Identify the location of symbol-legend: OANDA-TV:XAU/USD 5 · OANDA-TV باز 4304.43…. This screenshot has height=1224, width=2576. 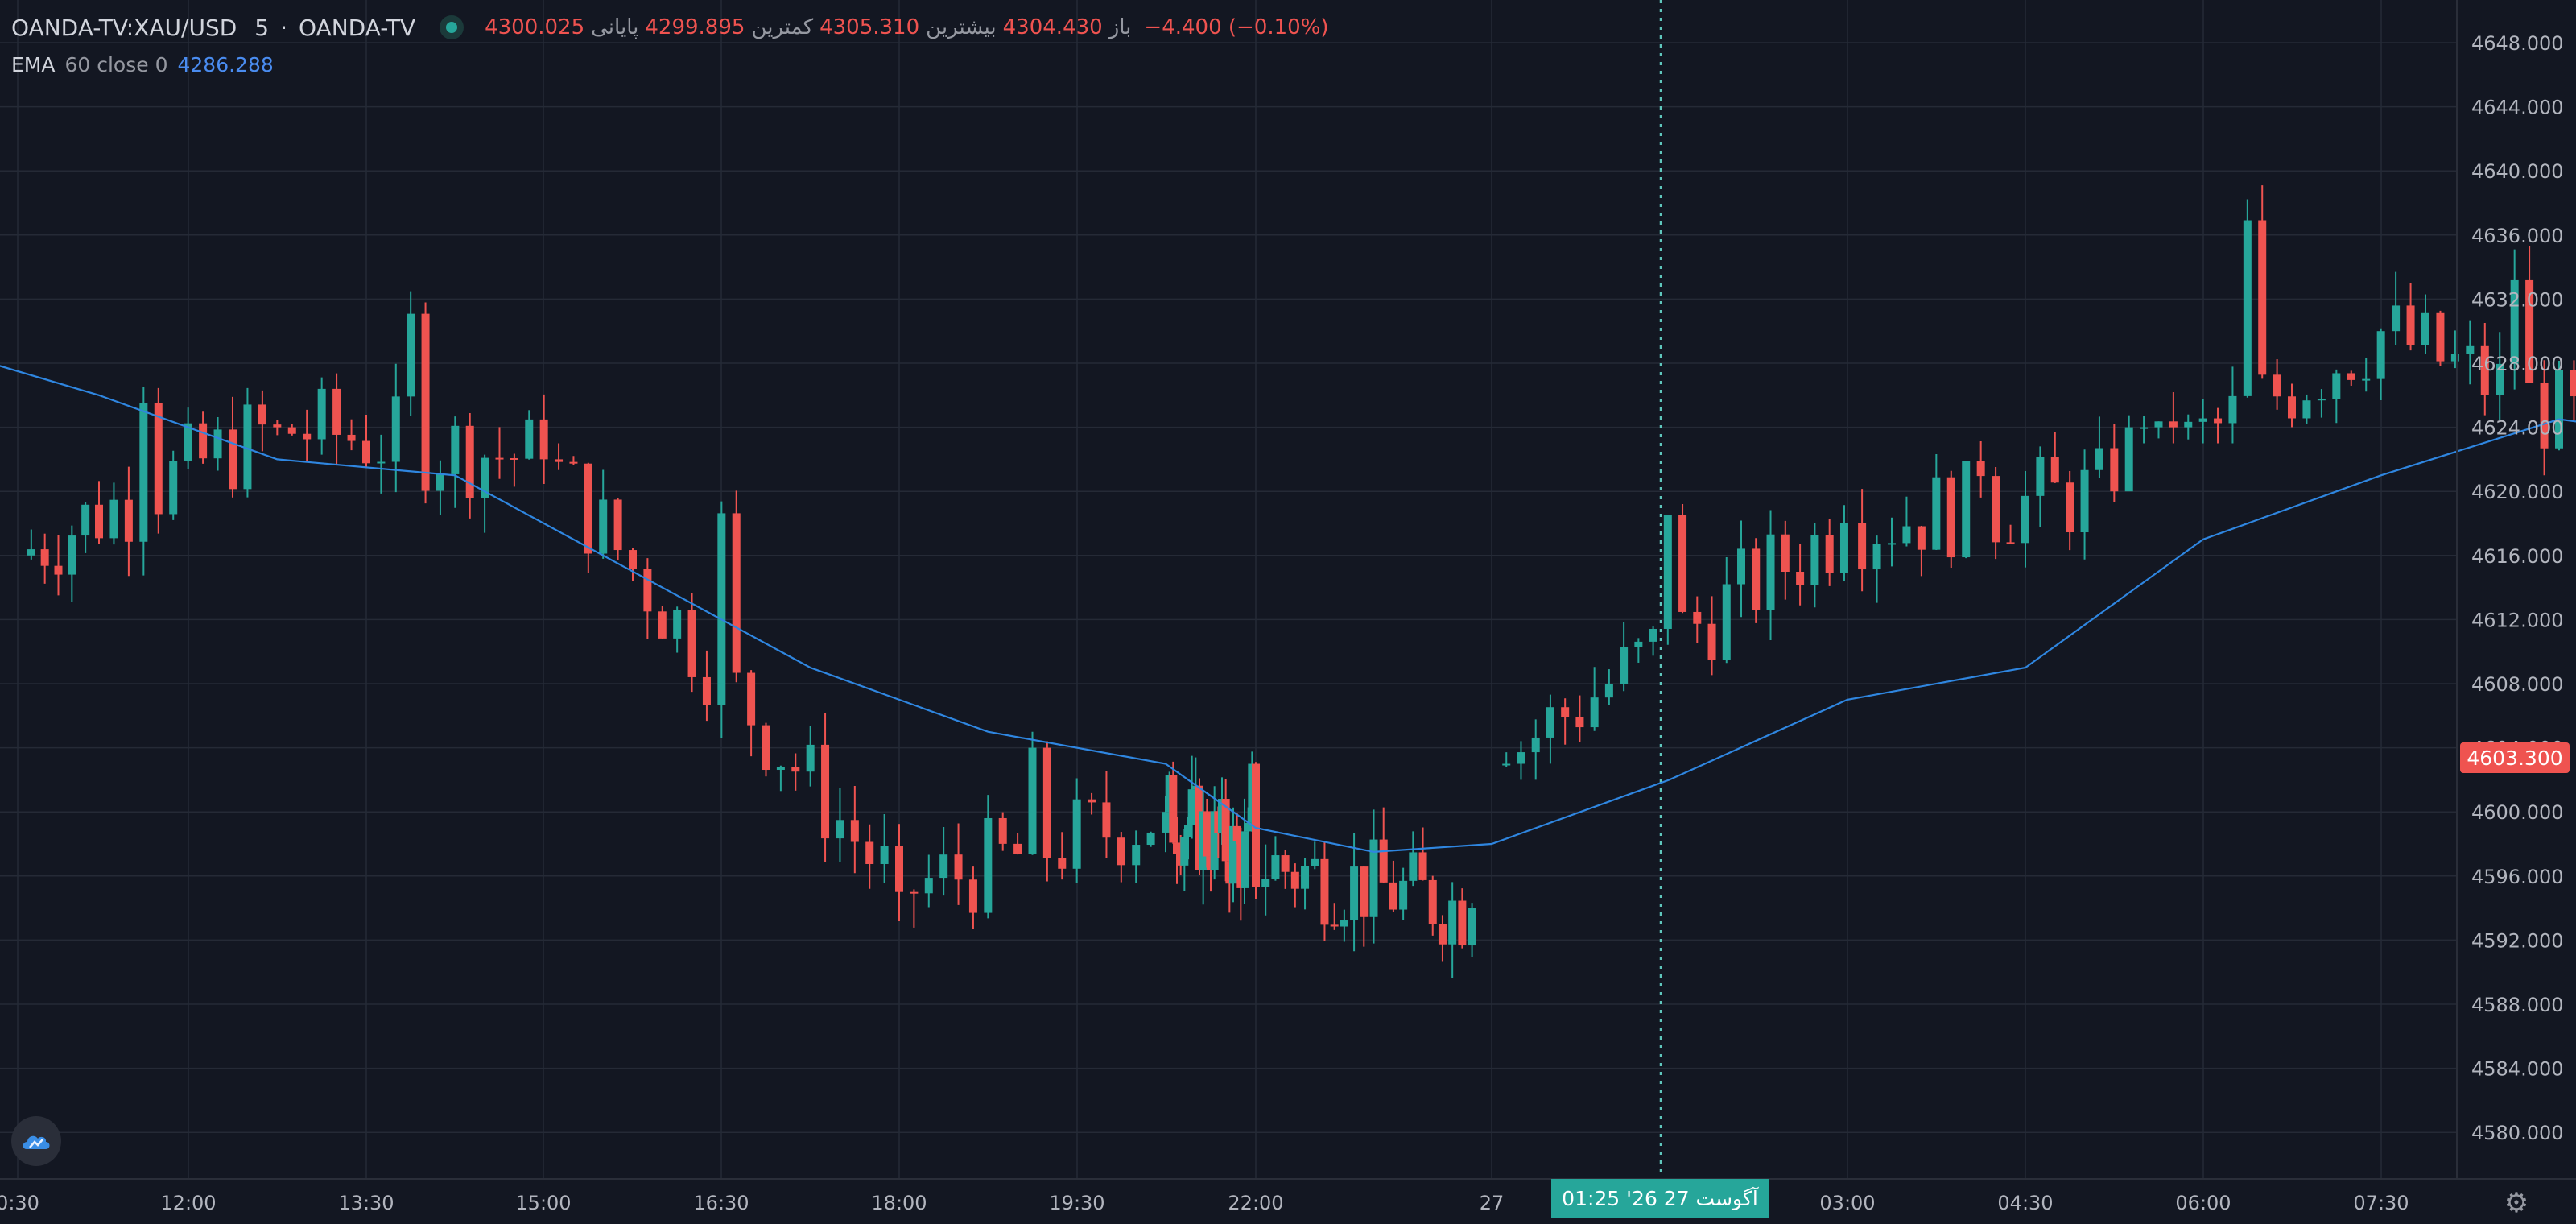
(670, 27).